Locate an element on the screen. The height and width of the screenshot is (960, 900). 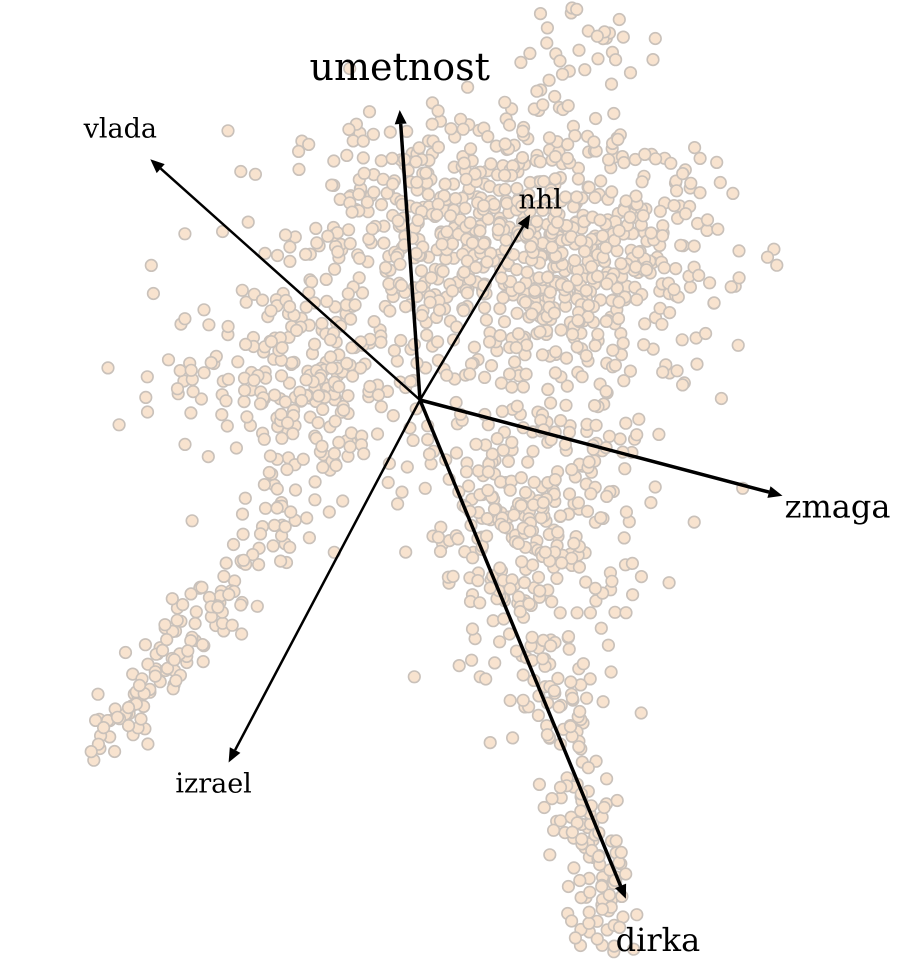
vector-label-vlada: vlada is located at coordinates (120, 128).